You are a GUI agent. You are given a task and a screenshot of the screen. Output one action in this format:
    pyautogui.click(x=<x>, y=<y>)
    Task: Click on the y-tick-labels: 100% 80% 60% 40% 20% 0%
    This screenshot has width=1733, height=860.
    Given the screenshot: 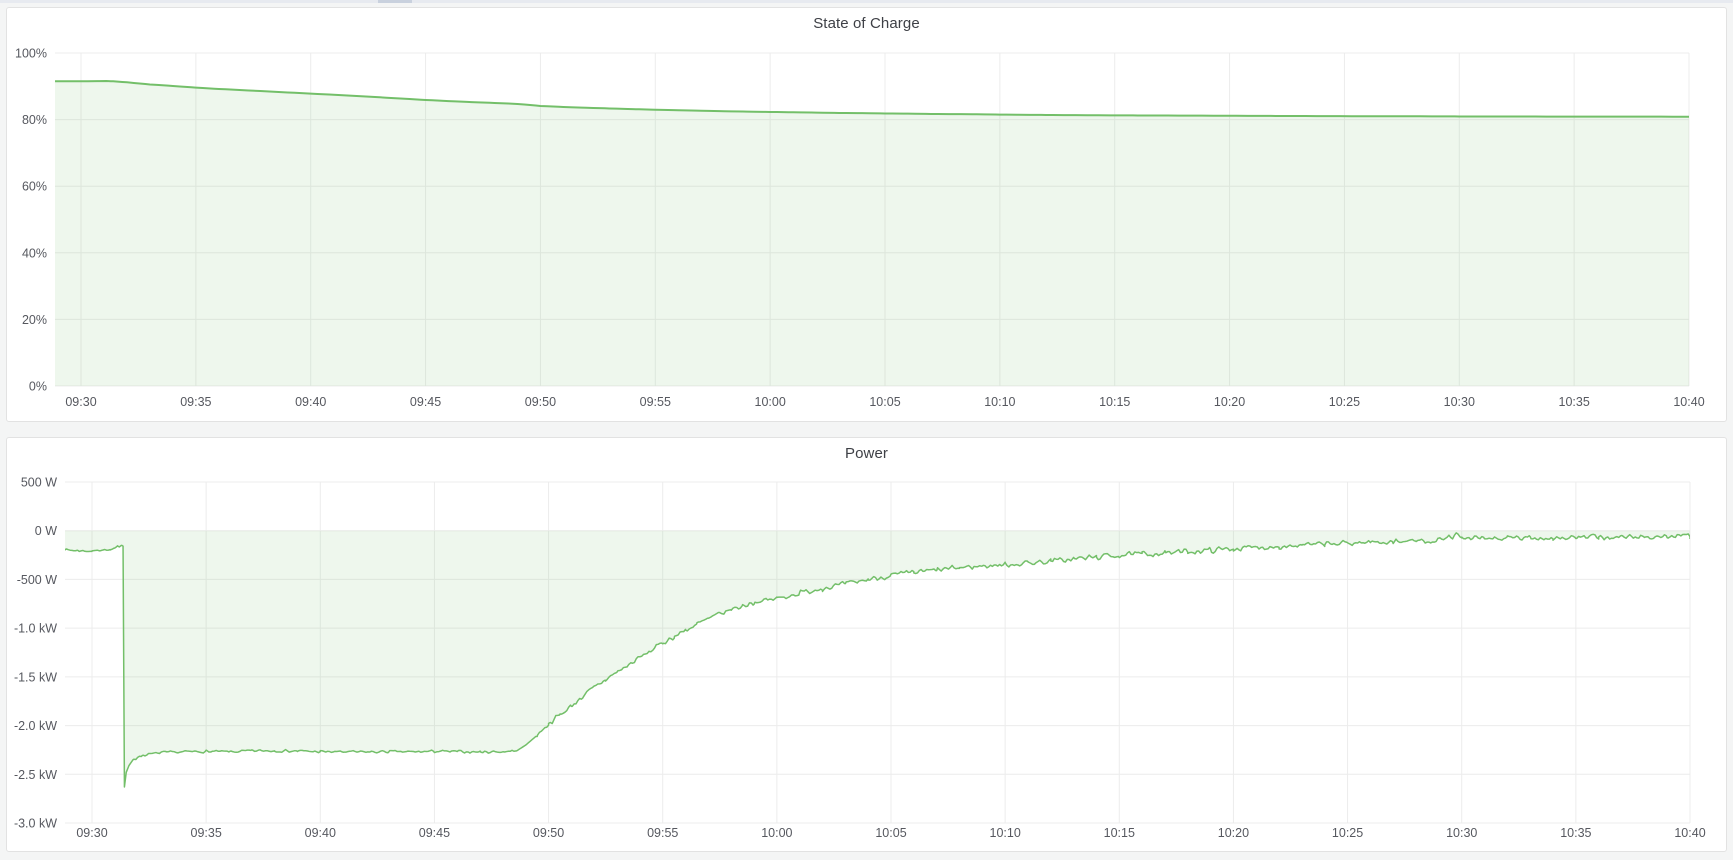 What is the action you would take?
    pyautogui.click(x=31, y=220)
    